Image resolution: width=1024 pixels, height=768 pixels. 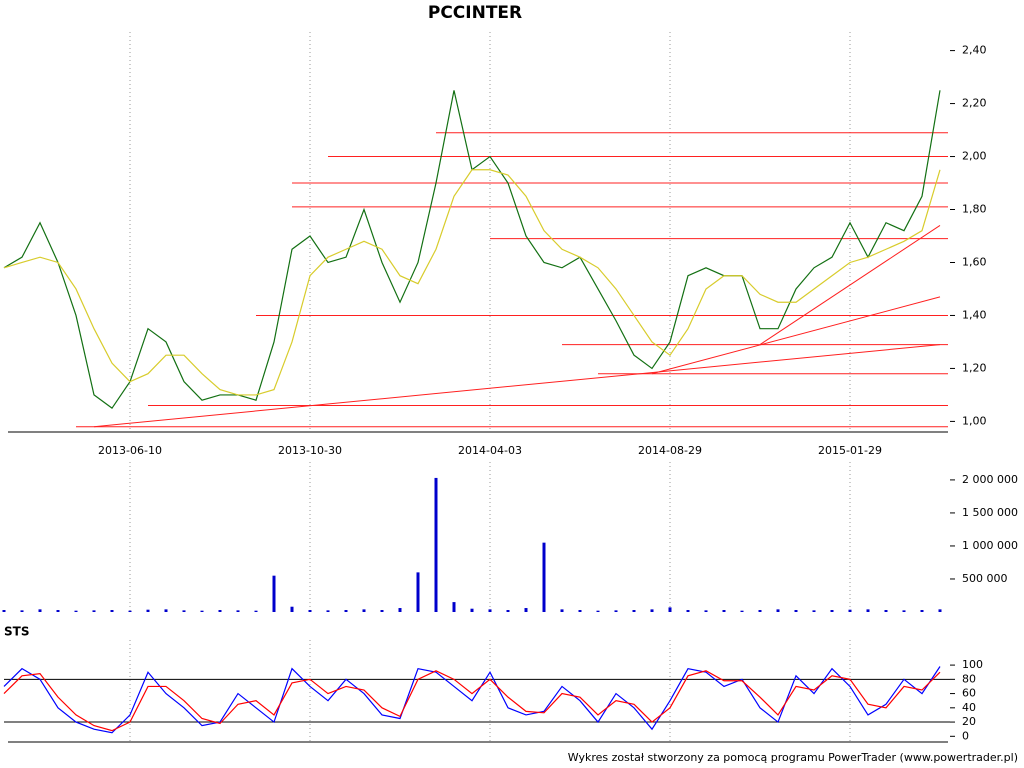 What do you see at coordinates (974, 314) in the screenshot?
I see `y-tick-label: 1,40` at bounding box center [974, 314].